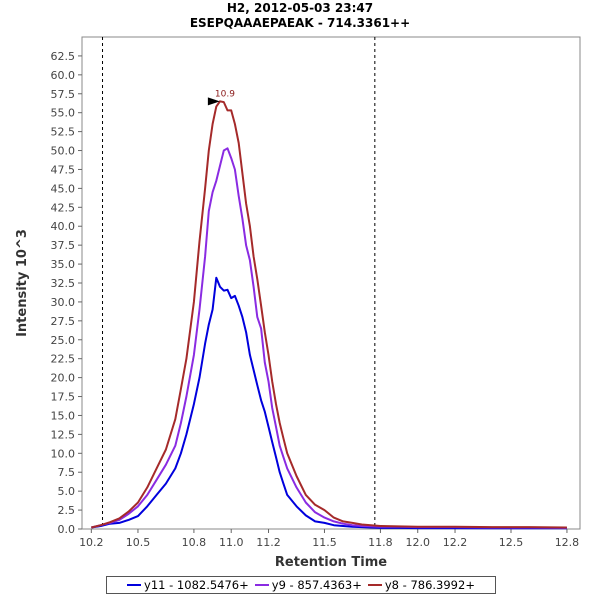 This screenshot has width=600, height=600. Describe the element at coordinates (63, 188) in the screenshot. I see `y-tick-label: 45.0` at that location.